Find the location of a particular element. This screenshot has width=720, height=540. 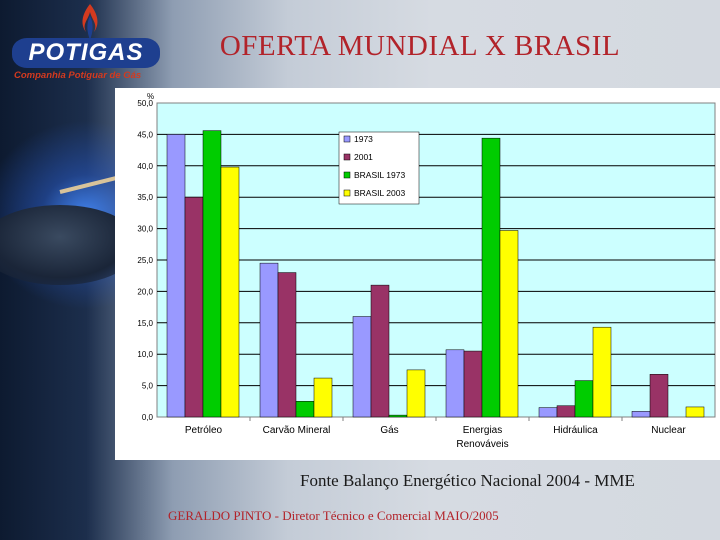

x-category-label: Energias is located at coordinates (482, 430).